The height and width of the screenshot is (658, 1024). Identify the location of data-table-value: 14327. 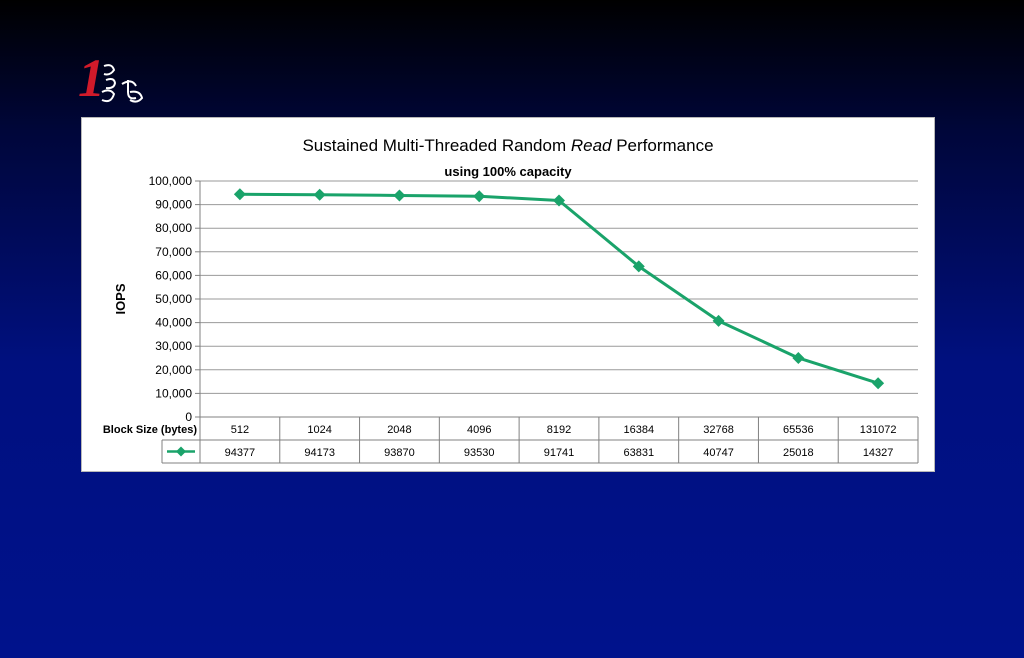
(878, 453).